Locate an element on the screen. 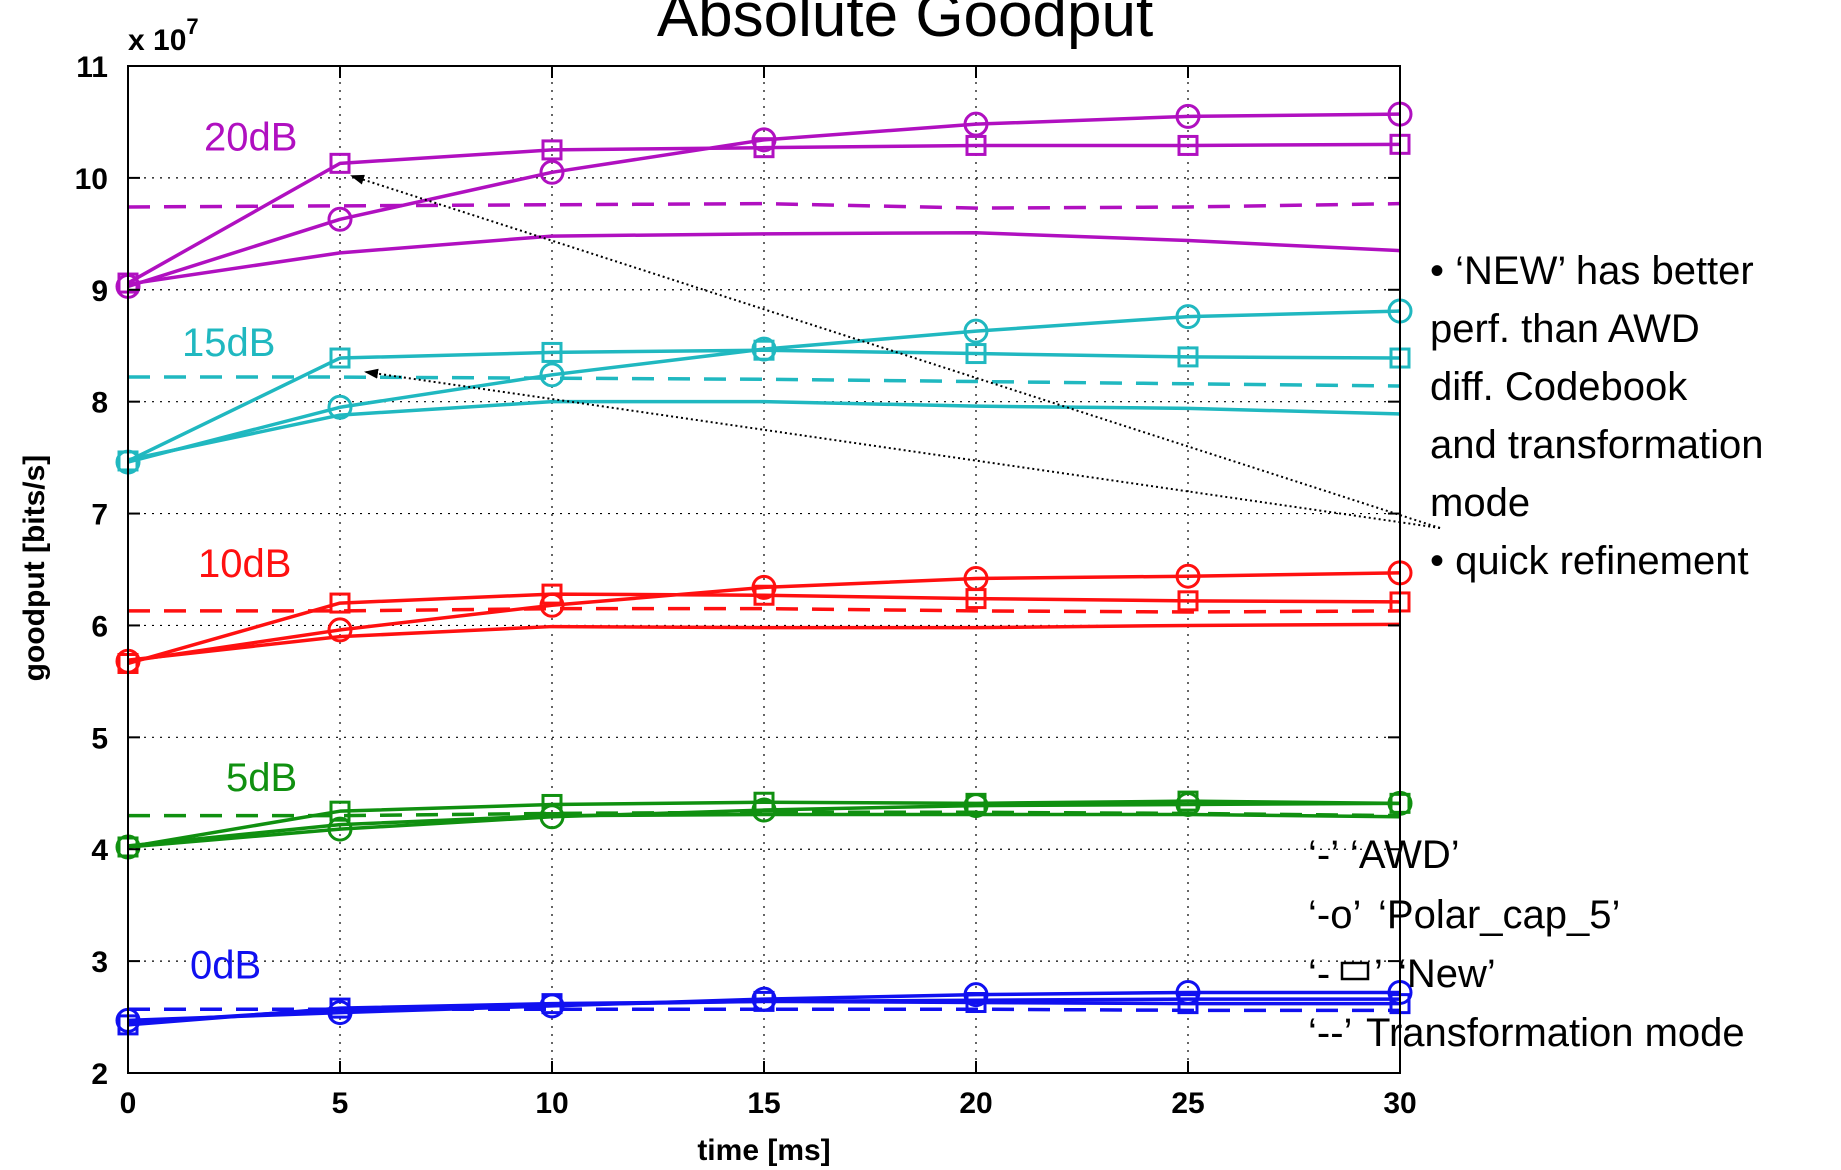 This screenshot has width=1841, height=1170. legend-key-suffix: ’ is located at coordinates (1378, 974).